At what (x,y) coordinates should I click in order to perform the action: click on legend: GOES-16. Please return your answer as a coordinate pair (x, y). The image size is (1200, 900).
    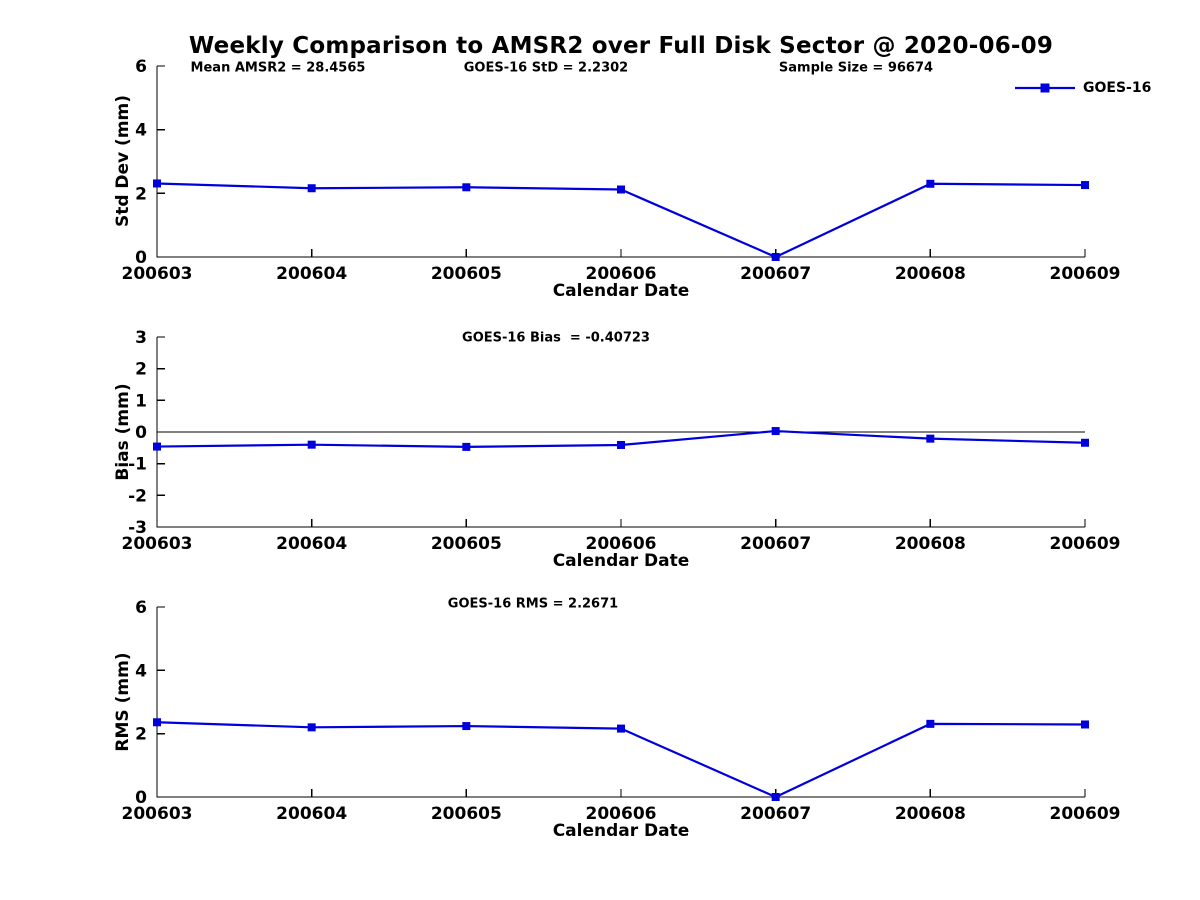
    Looking at the image, I should click on (1082, 88).